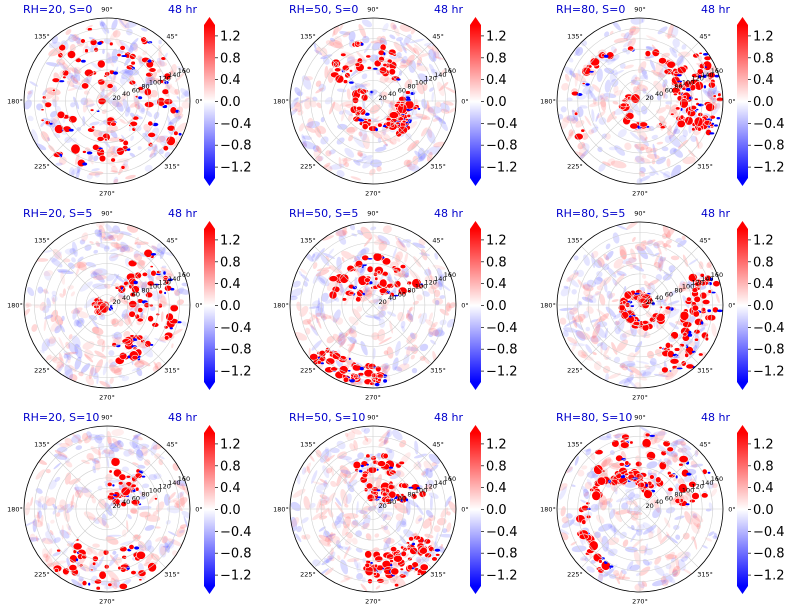 This screenshot has width=799, height=612. Describe the element at coordinates (475, 225) in the screenshot. I see `colorbar-extend-max` at that location.